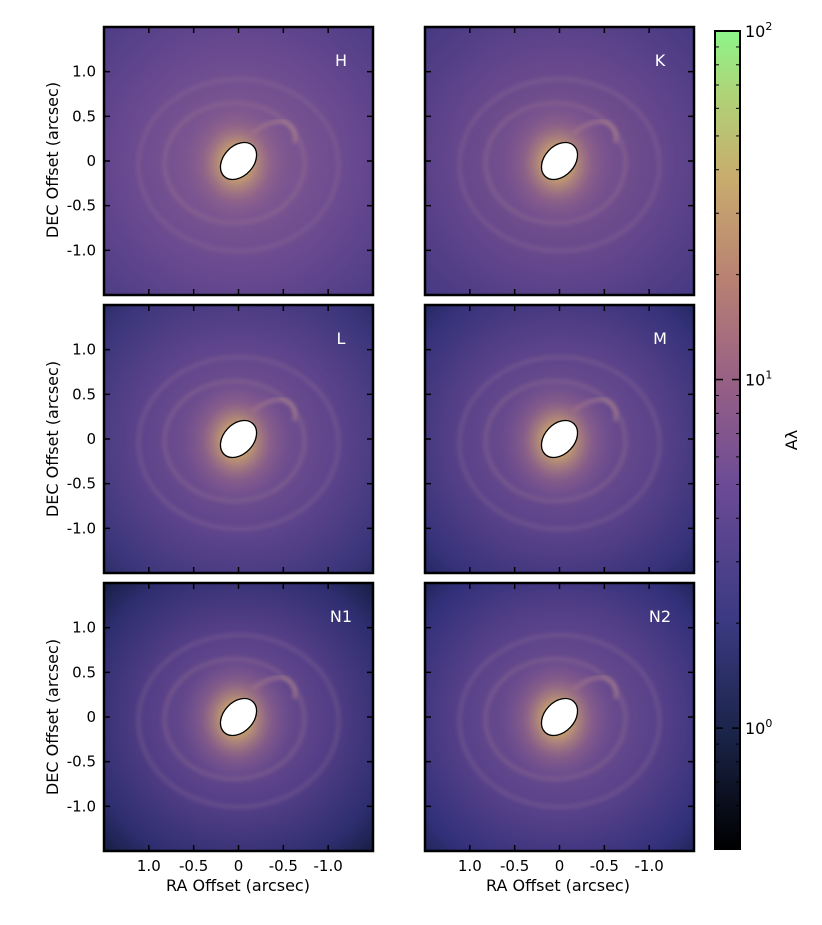 Image resolution: width=822 pixels, height=925 pixels. I want to click on panel-m: M, so click(559, 439).